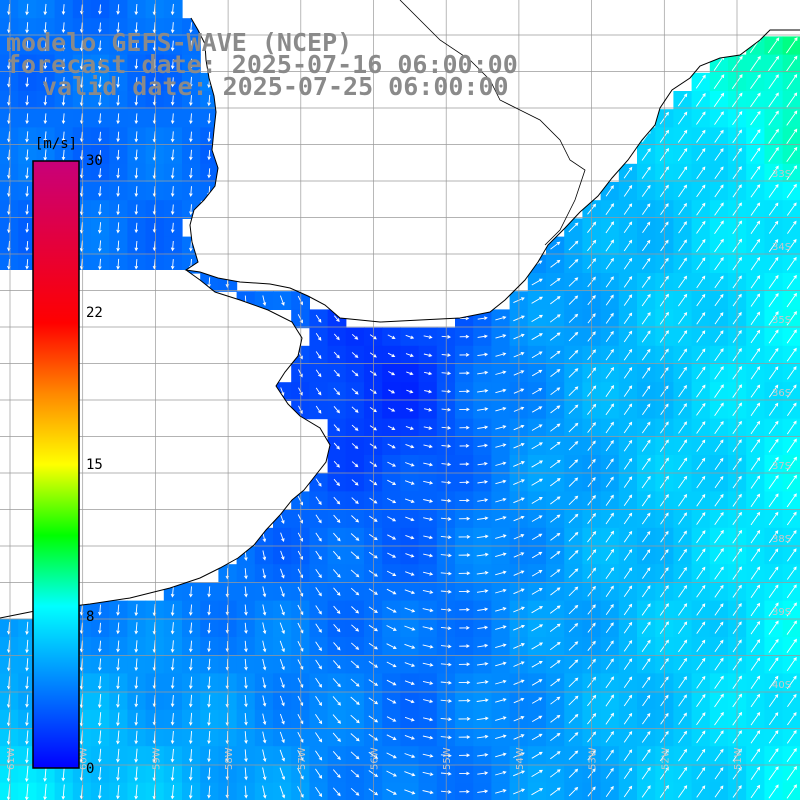  What do you see at coordinates (84, 758) in the screenshot?
I see `lon-label: 60W` at bounding box center [84, 758].